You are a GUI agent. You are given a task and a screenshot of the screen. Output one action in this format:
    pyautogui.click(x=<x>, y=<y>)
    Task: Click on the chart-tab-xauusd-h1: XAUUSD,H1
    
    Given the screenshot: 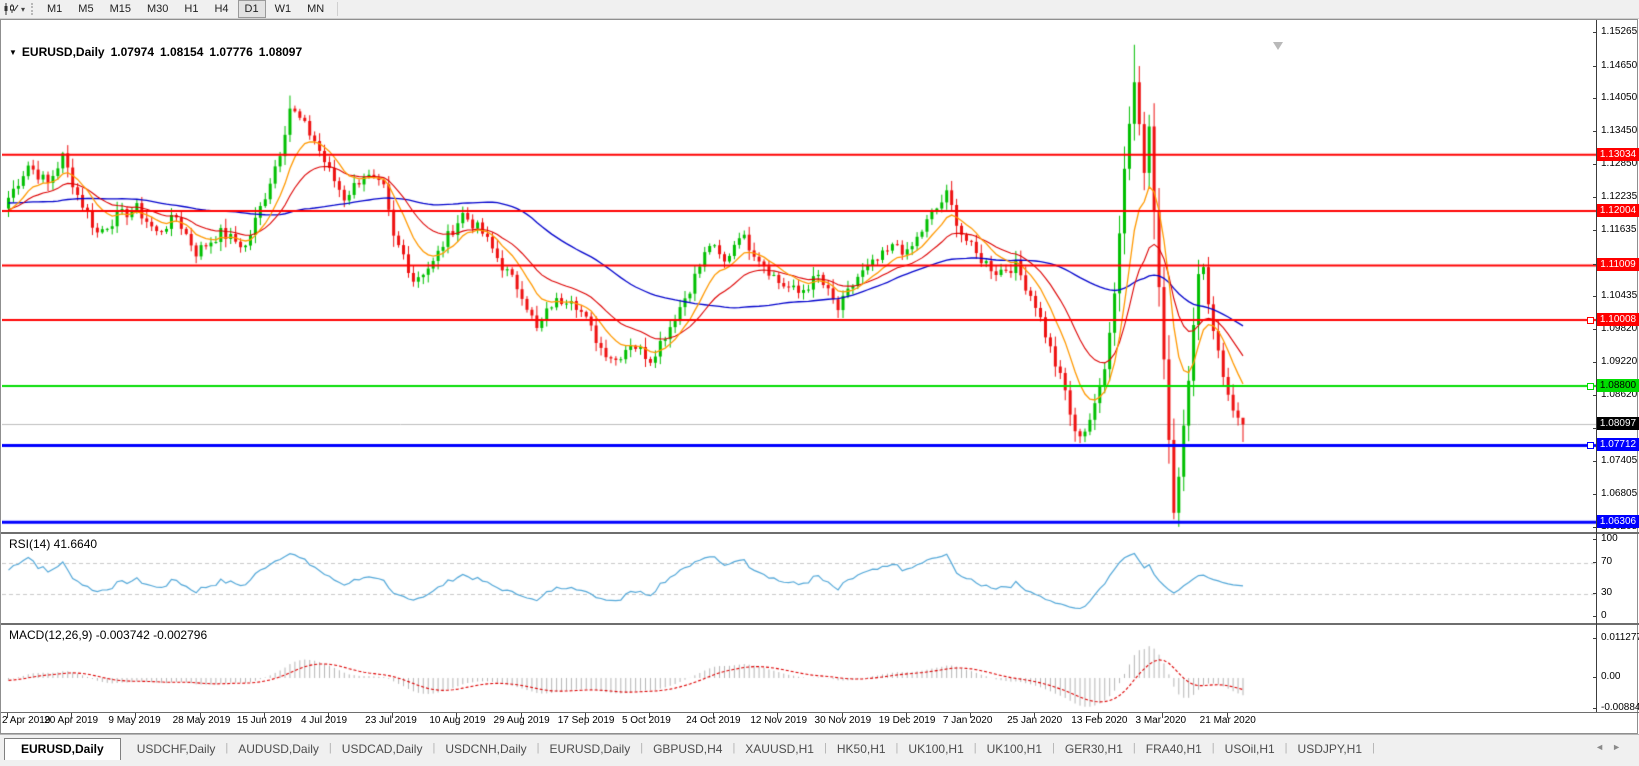 What is the action you would take?
    pyautogui.click(x=779, y=749)
    